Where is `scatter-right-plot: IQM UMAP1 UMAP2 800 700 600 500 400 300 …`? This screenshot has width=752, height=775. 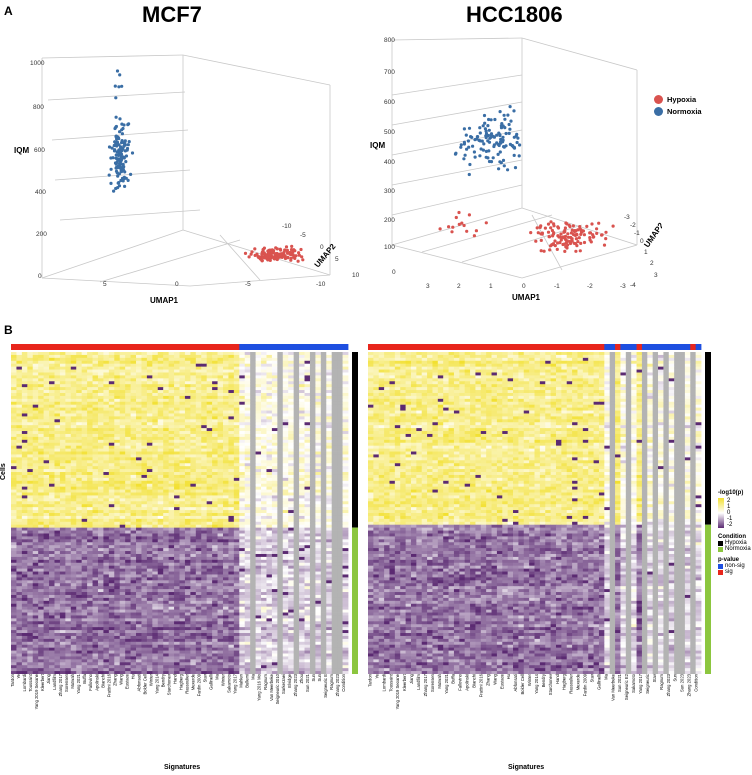 scatter-right-plot: IQM UMAP1 UMAP2 800 700 600 500 400 300 … is located at coordinates (516, 169).